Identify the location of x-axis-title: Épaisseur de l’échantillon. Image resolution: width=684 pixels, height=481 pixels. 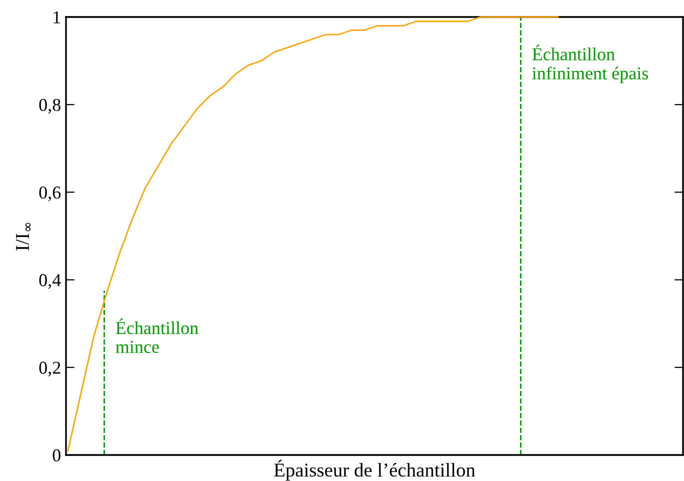
(375, 470).